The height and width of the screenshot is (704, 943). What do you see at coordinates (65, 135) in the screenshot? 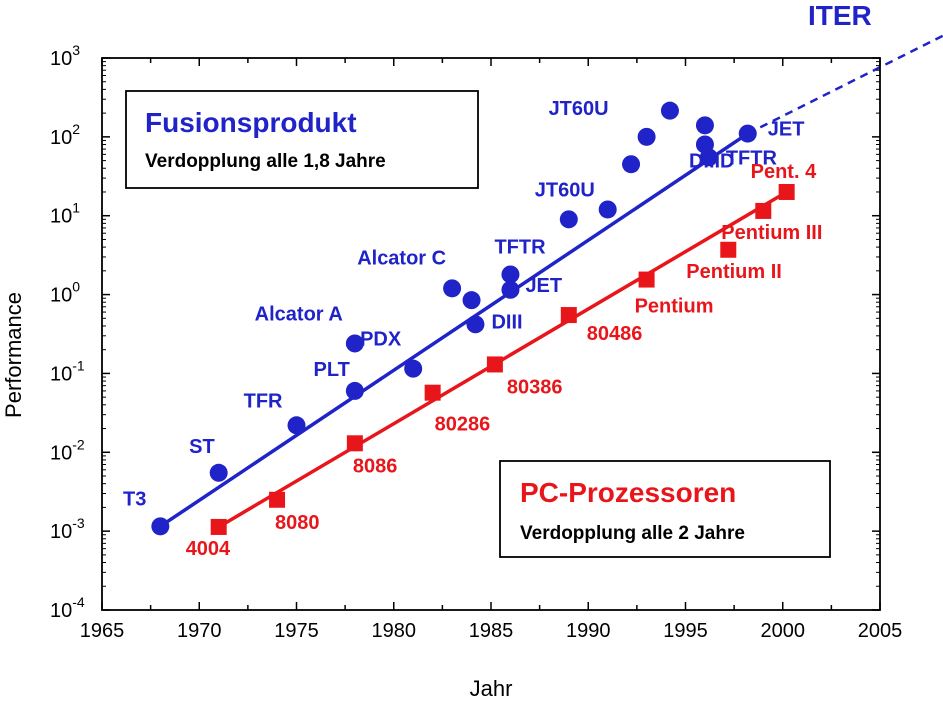
I see `y-tick-label: 10²` at bounding box center [65, 135].